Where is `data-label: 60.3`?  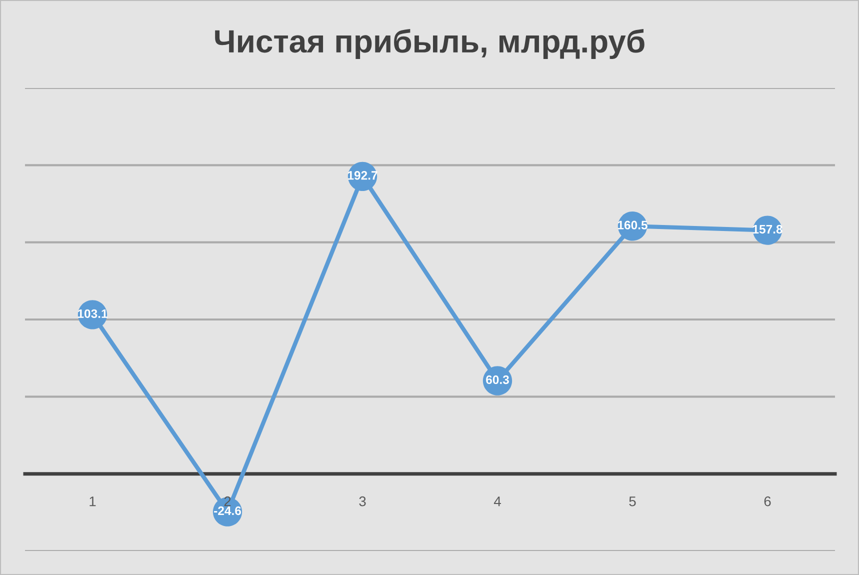
data-label: 60.3 is located at coordinates (497, 379).